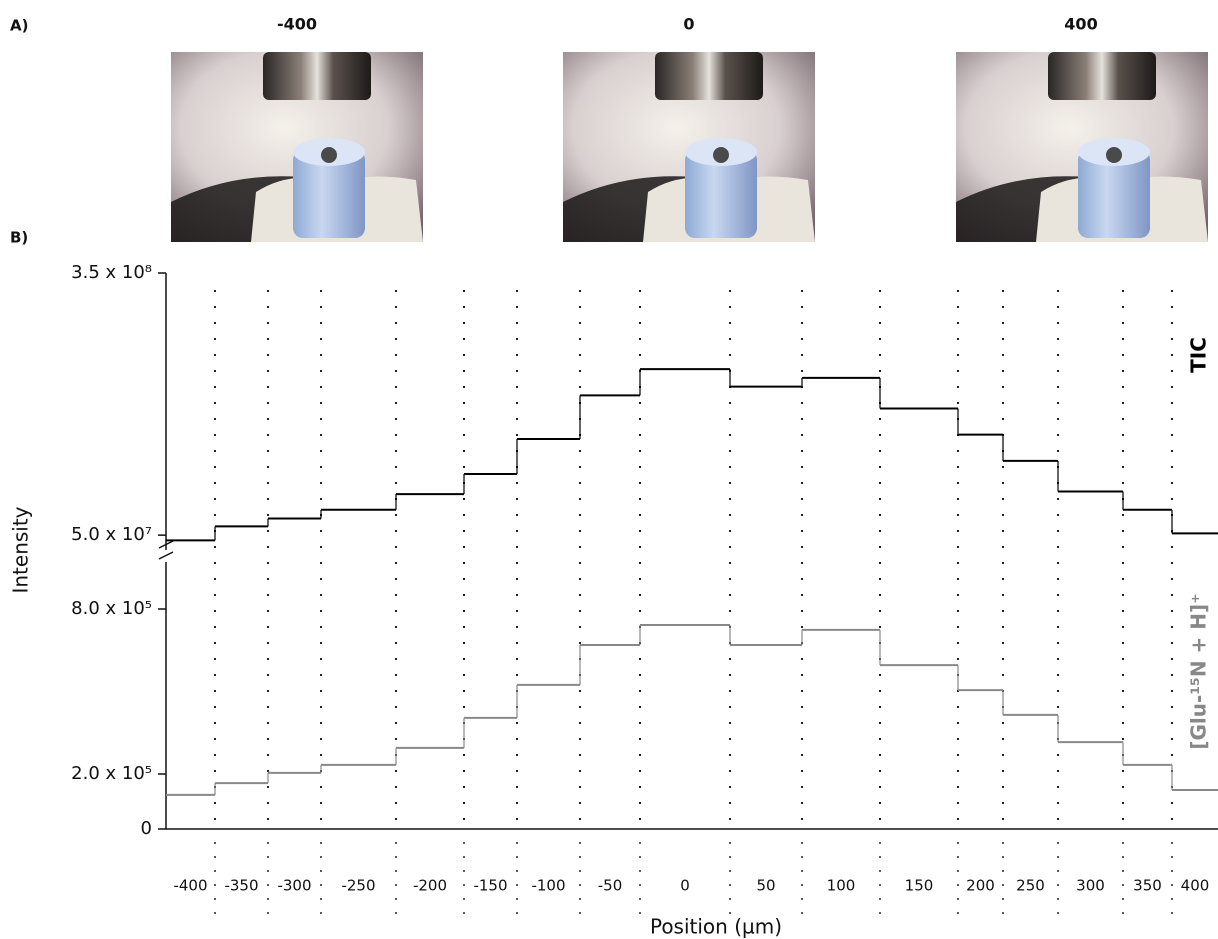 This screenshot has width=1218, height=939. What do you see at coordinates (146, 828) in the screenshot?
I see `y-tick-label: 0` at bounding box center [146, 828].